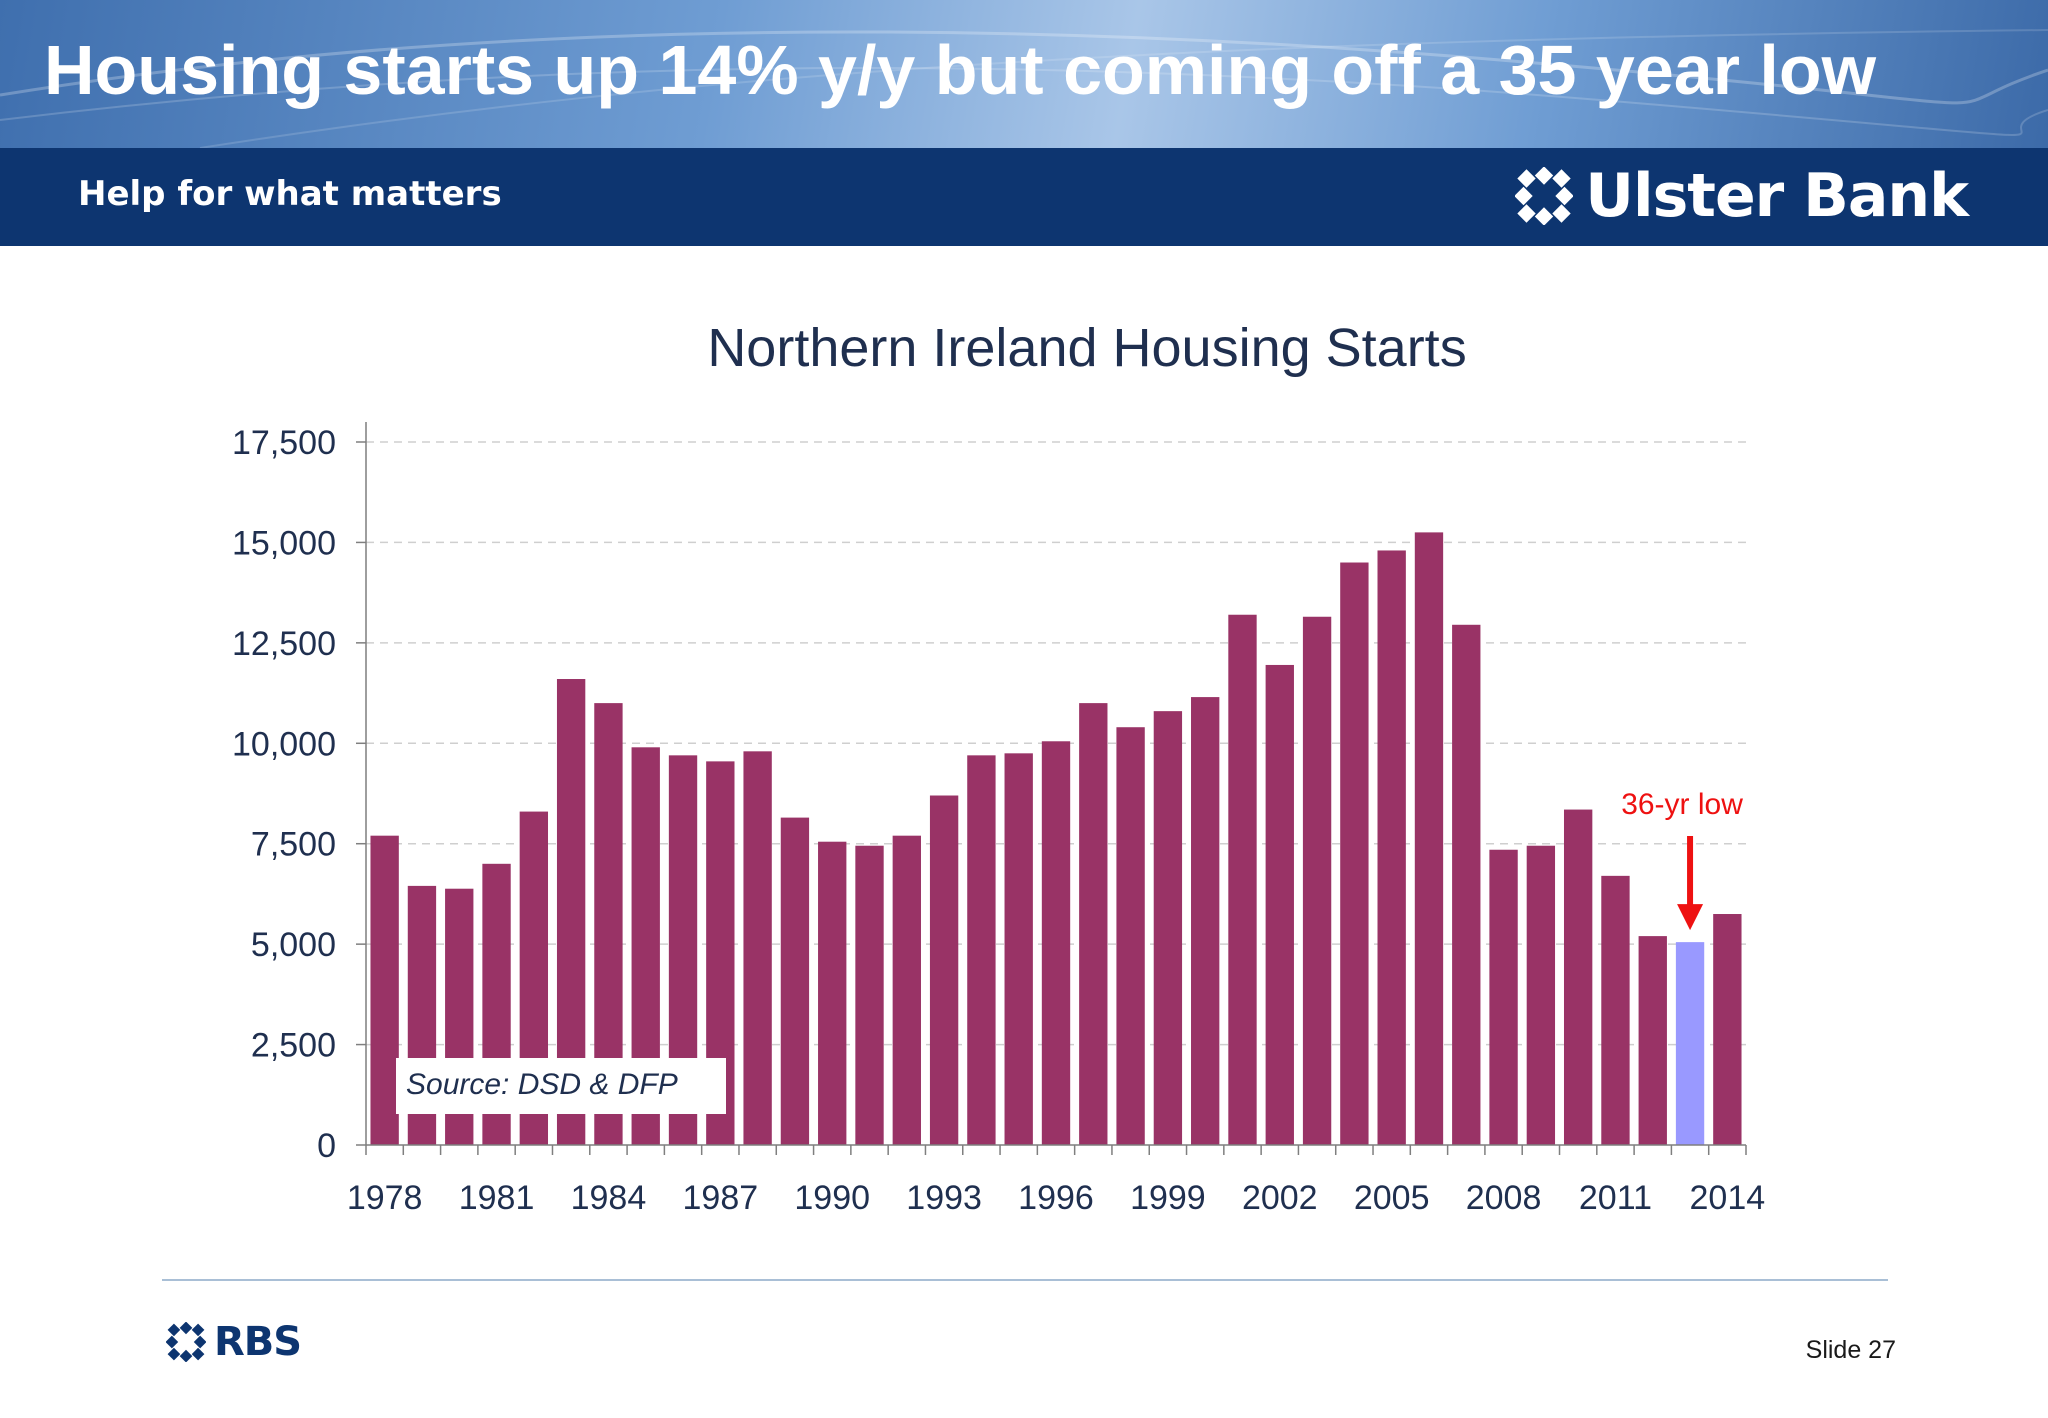 The image size is (2048, 1418). What do you see at coordinates (609, 1198) in the screenshot?
I see `x-tick-label: 1984` at bounding box center [609, 1198].